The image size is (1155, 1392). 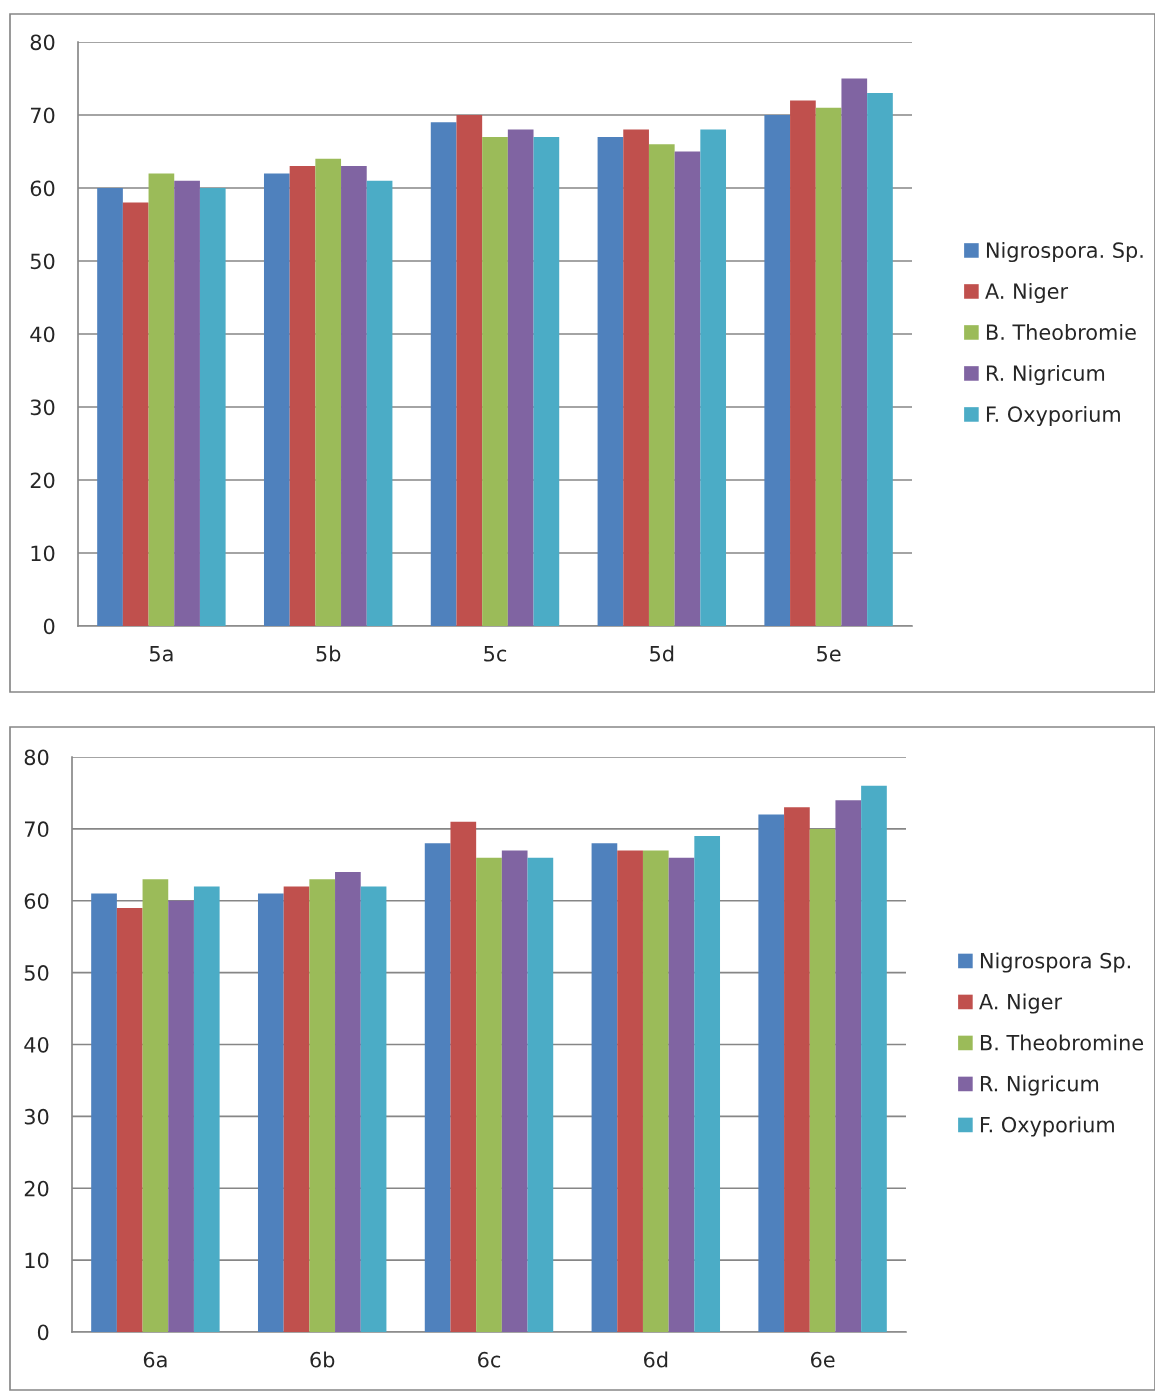 I want to click on legend-label: B. Theobromie, so click(x=1061, y=332).